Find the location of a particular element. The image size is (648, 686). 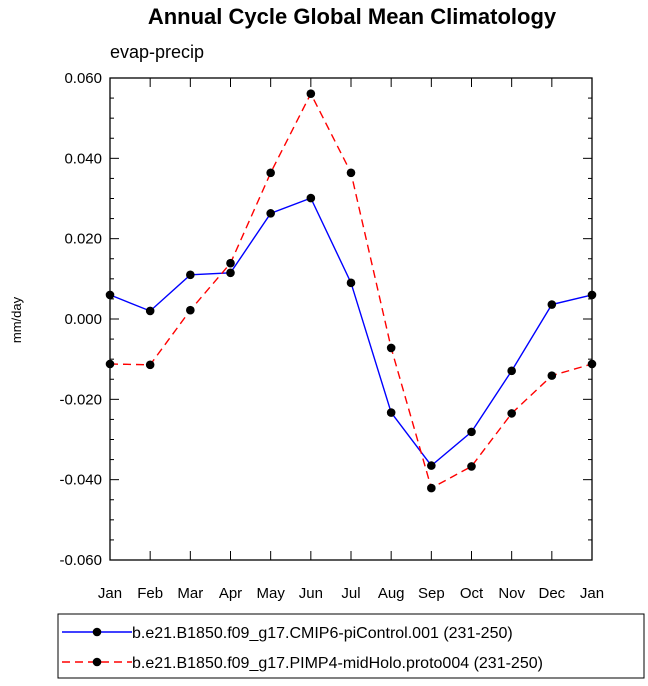

x-tick-label: Feb is located at coordinates (150, 593).